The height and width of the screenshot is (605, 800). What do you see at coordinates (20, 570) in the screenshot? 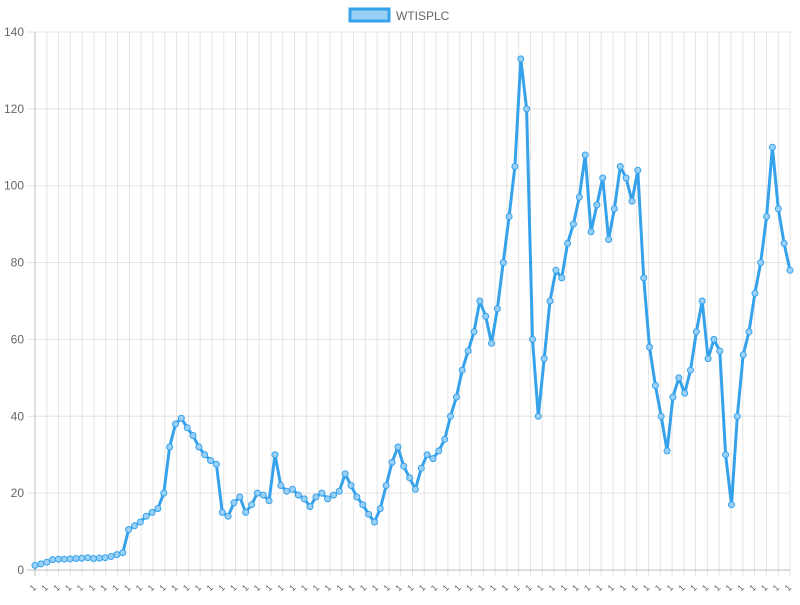
I see `y-tick-label: 0` at bounding box center [20, 570].